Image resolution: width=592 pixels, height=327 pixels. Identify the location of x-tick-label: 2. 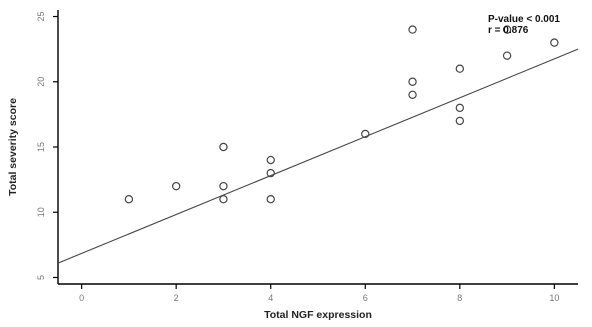
(176, 298).